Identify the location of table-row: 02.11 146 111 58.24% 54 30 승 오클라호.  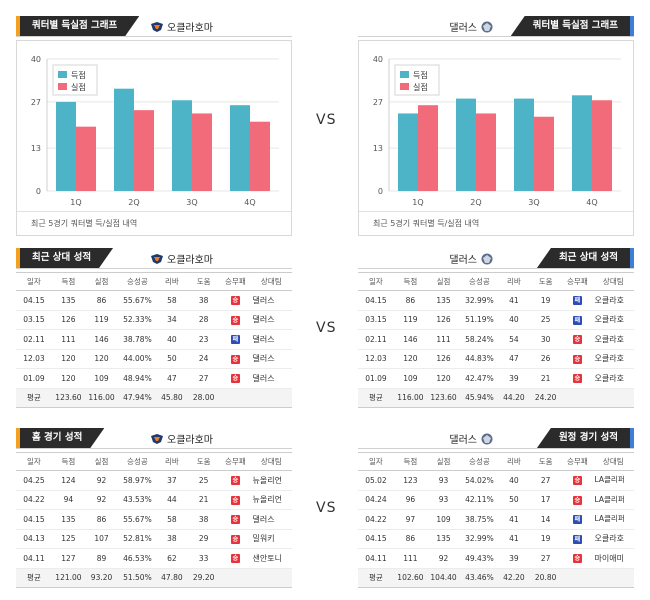
(496, 339).